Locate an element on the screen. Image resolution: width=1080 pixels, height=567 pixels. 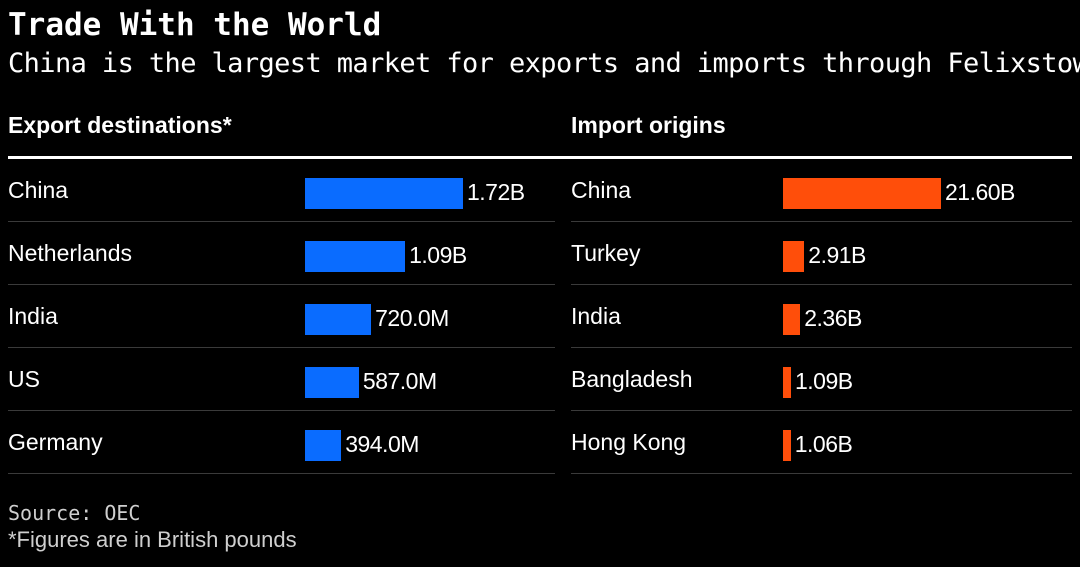
import-row: Hong Kong 1.06B is located at coordinates (821, 442).